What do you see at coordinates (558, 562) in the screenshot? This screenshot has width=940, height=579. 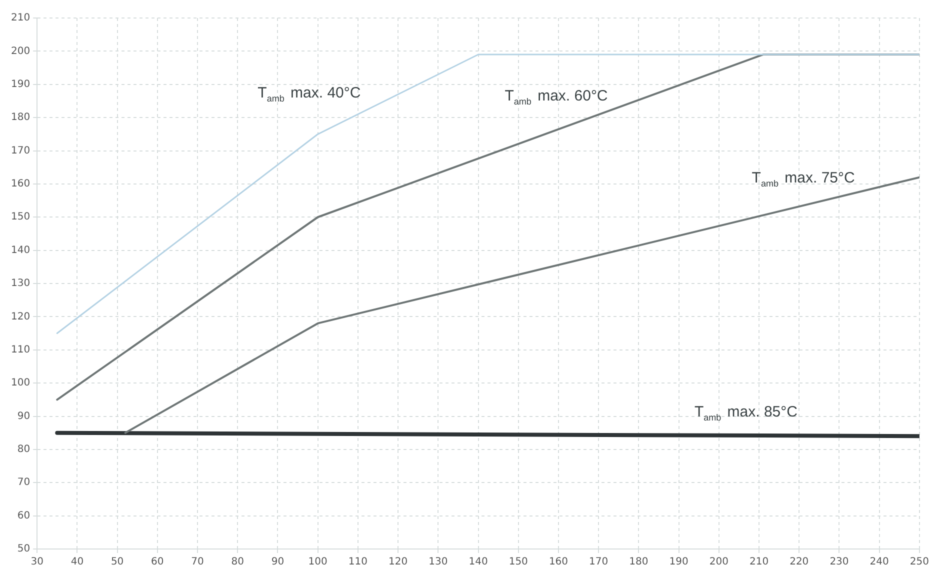 I see `x-tick-label: 160` at bounding box center [558, 562].